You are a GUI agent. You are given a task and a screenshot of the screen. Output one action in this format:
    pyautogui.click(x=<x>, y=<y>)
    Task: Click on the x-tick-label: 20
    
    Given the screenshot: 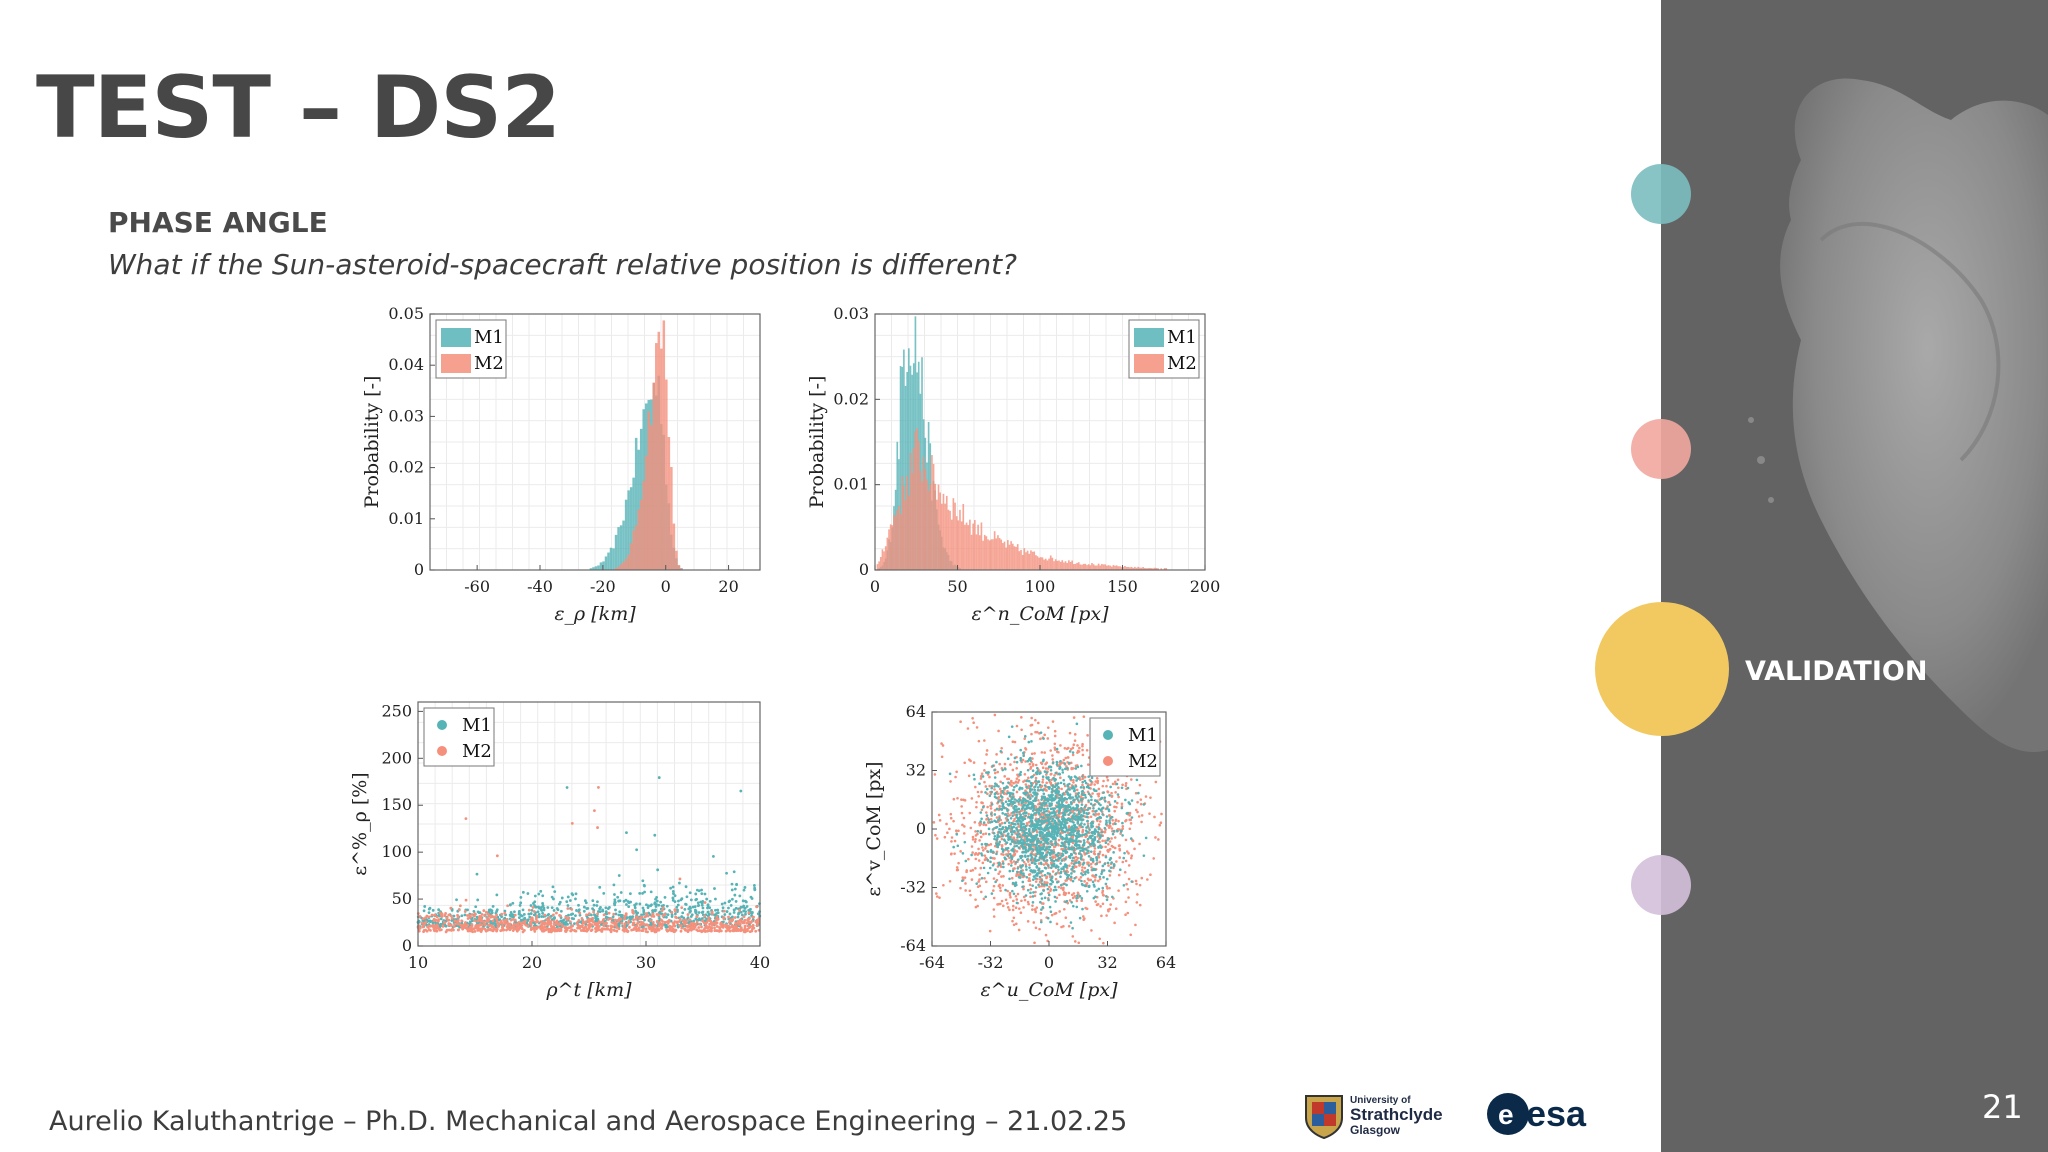 What is the action you would take?
    pyautogui.click(x=532, y=962)
    